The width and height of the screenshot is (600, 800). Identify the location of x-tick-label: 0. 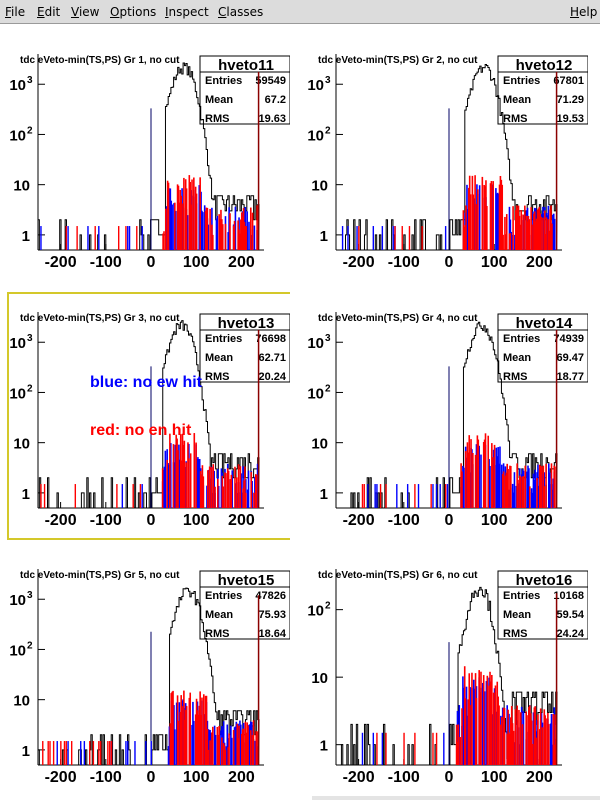
(151, 262).